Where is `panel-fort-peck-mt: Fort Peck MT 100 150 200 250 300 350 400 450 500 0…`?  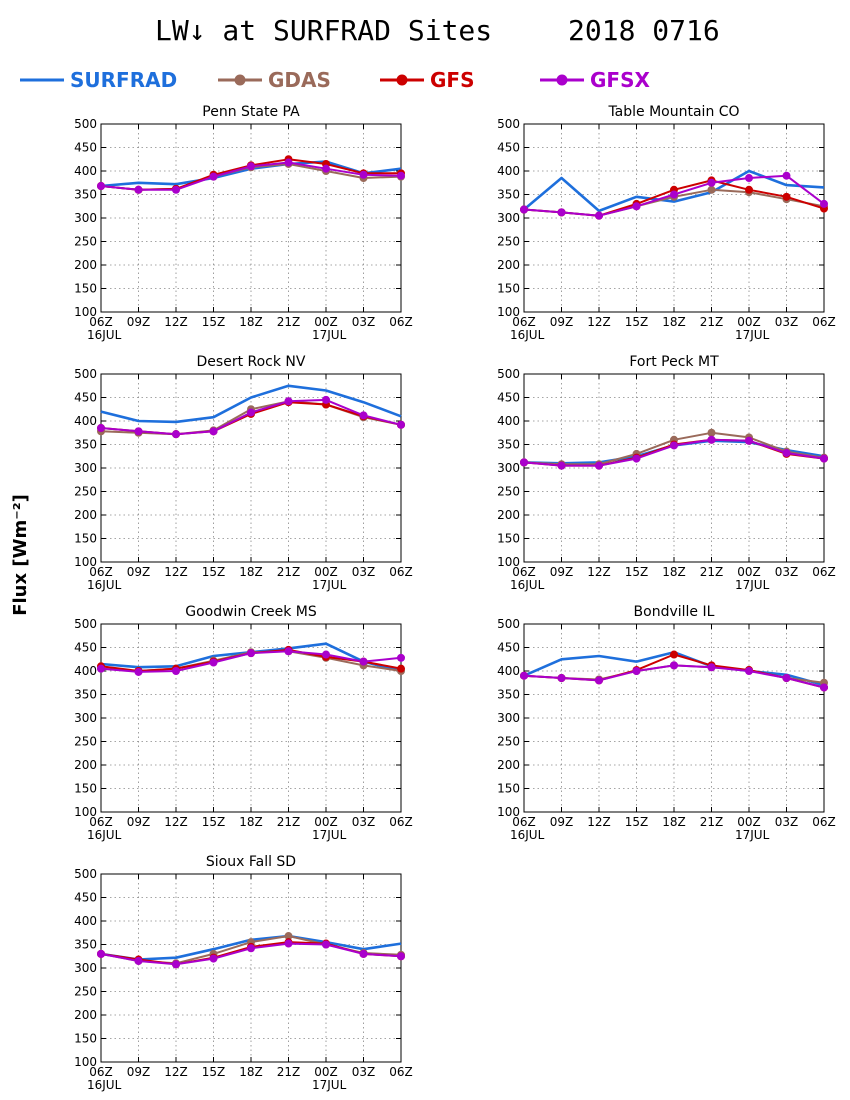 panel-fort-peck-mt: Fort Peck MT 100 150 200 250 300 350 400 450 500 0… is located at coordinates (666, 473).